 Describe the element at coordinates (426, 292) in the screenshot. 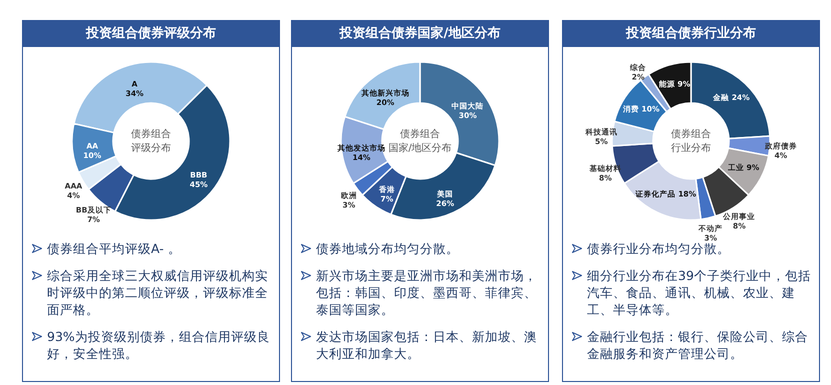

I see `text: 新兴市场主要是亚洲市场和美洲市场，包括：韩国、印度、墨西哥、菲律宾、泰国等国家。` at that location.